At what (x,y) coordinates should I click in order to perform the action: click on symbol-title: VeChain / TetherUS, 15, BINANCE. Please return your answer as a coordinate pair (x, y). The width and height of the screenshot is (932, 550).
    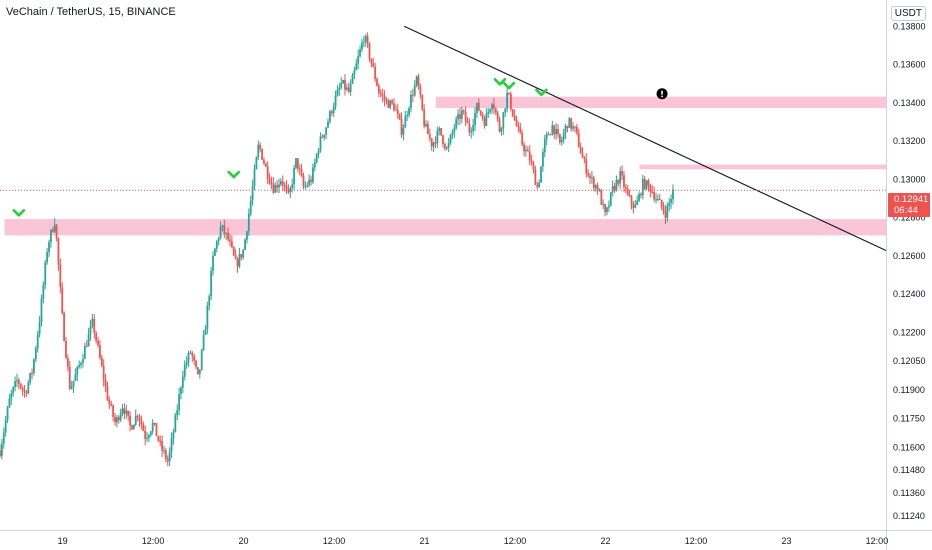
    Looking at the image, I should click on (91, 12).